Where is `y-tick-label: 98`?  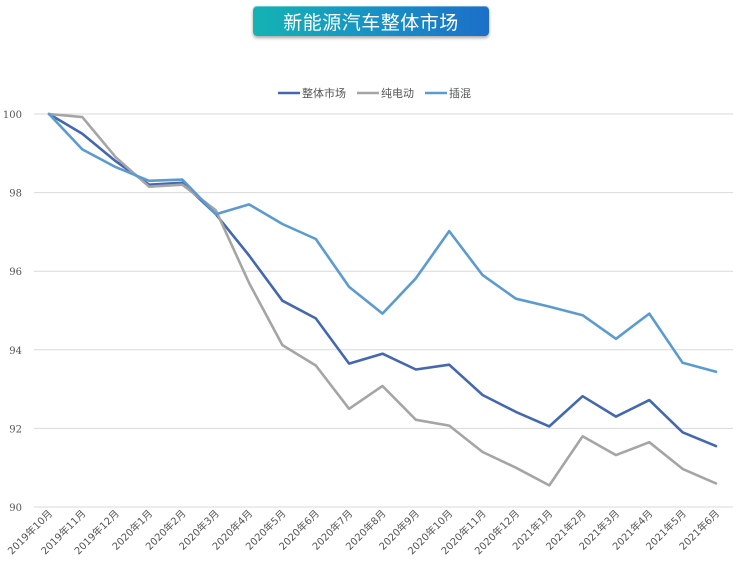
y-tick-label: 98 is located at coordinates (15, 194).